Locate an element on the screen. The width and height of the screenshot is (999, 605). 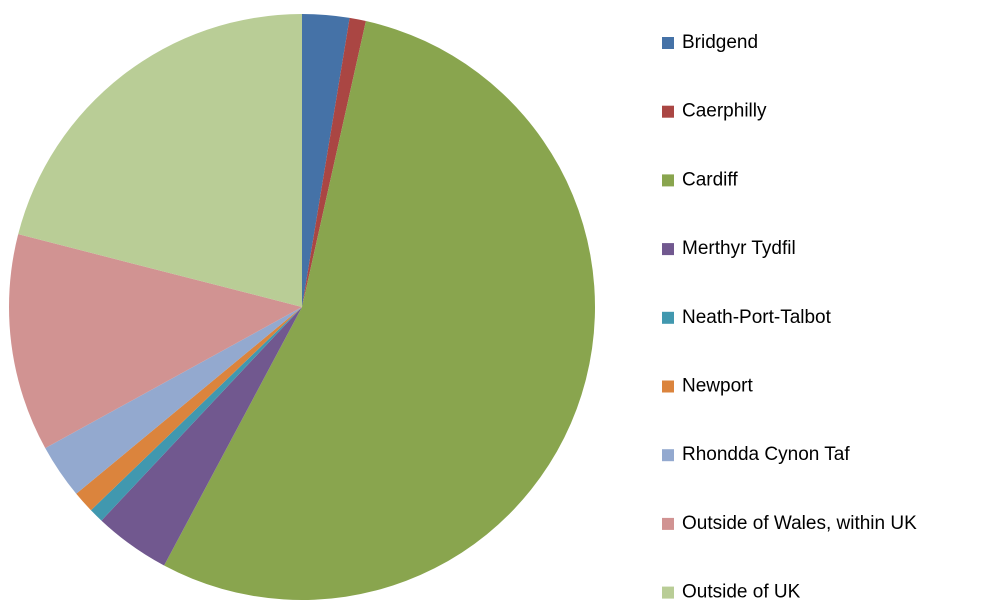
legend-label: Cardiff is located at coordinates (710, 179).